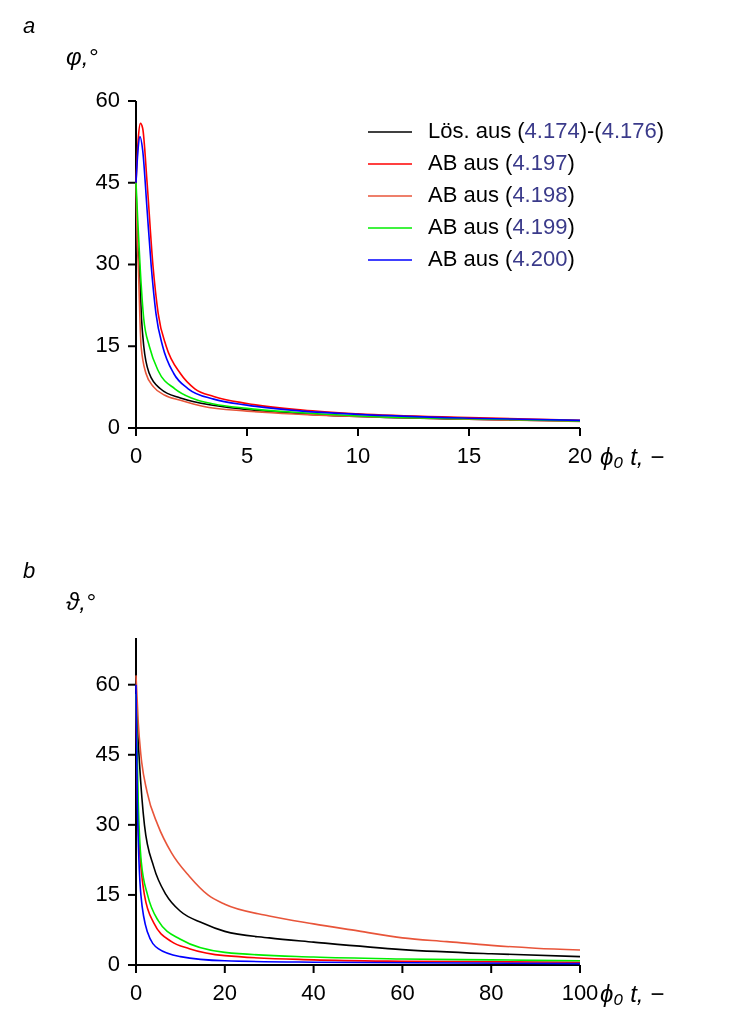 The image size is (741, 1016). I want to click on legend-label: Lös. aus (4.174)-(4.176), so click(546, 130).